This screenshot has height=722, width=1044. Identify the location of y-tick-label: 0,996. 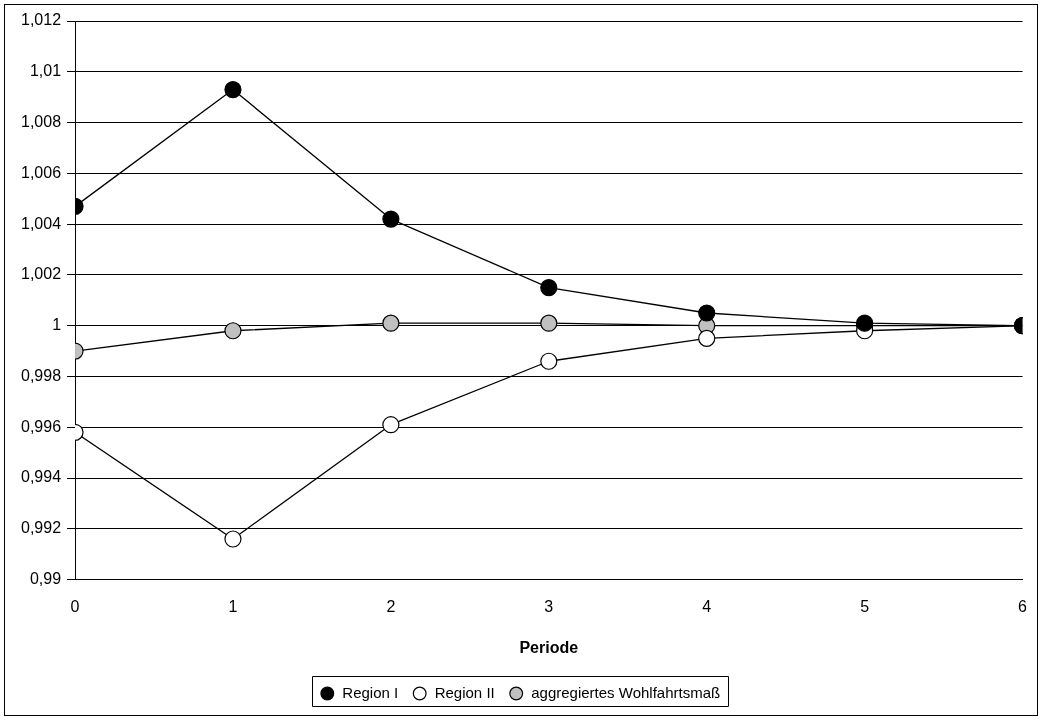
(41, 426).